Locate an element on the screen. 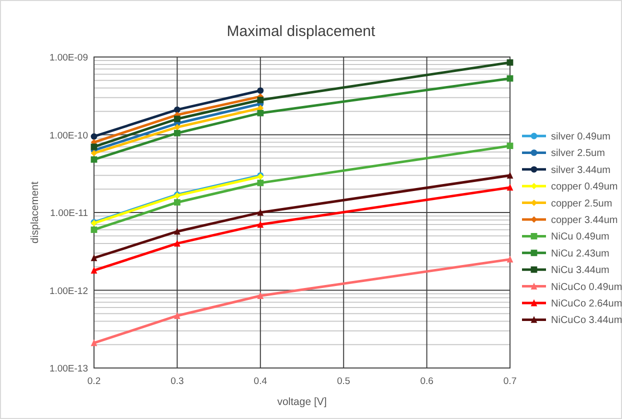  x-tick-label: 0.7 is located at coordinates (510, 381).